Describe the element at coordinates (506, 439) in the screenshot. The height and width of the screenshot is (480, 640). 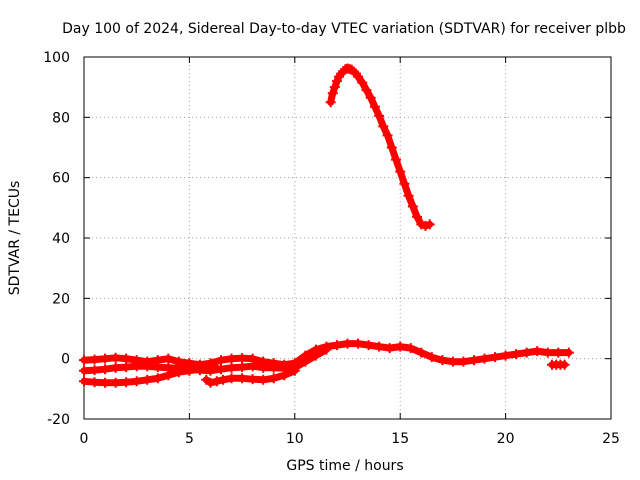
I see `x-tick-label: 20` at that location.